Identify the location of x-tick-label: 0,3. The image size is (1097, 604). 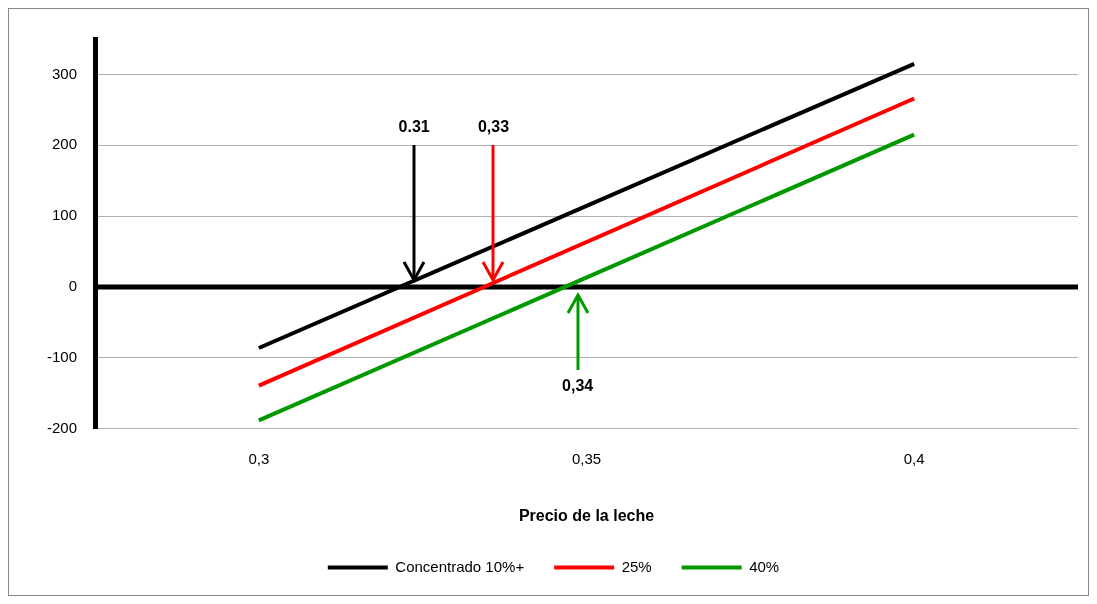
(259, 458).